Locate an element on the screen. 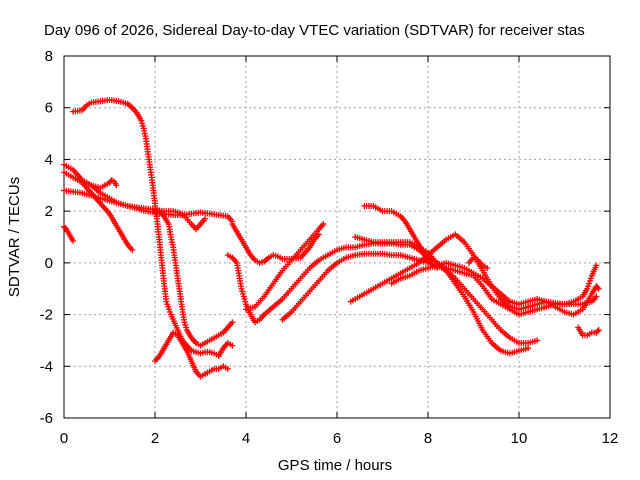 This screenshot has height=480, width=640. y-tick-label: -6 is located at coordinates (46, 418).